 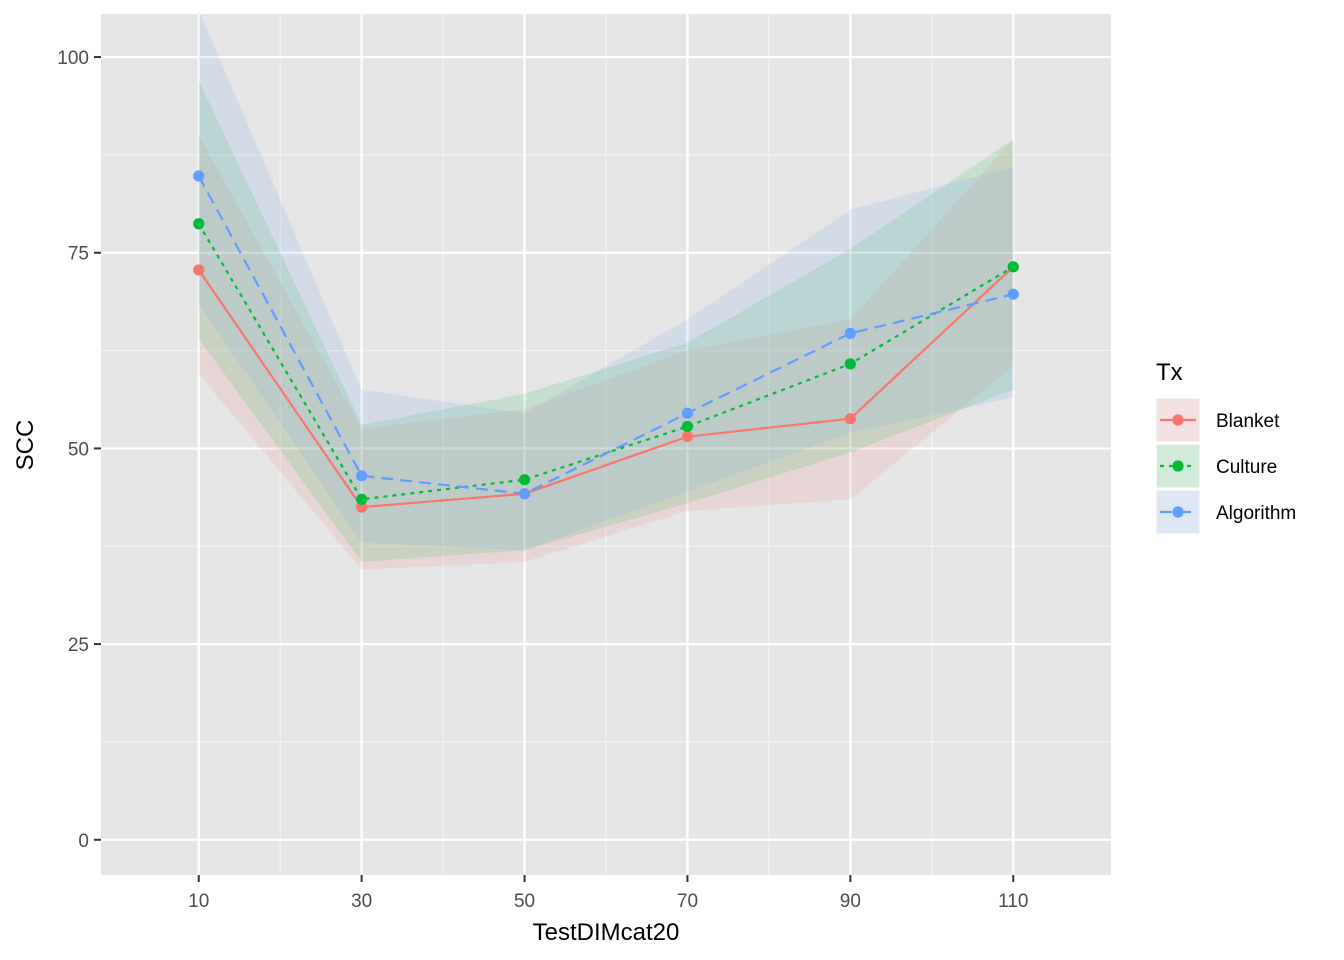 I want to click on x-tick-label: 50, so click(x=524, y=901).